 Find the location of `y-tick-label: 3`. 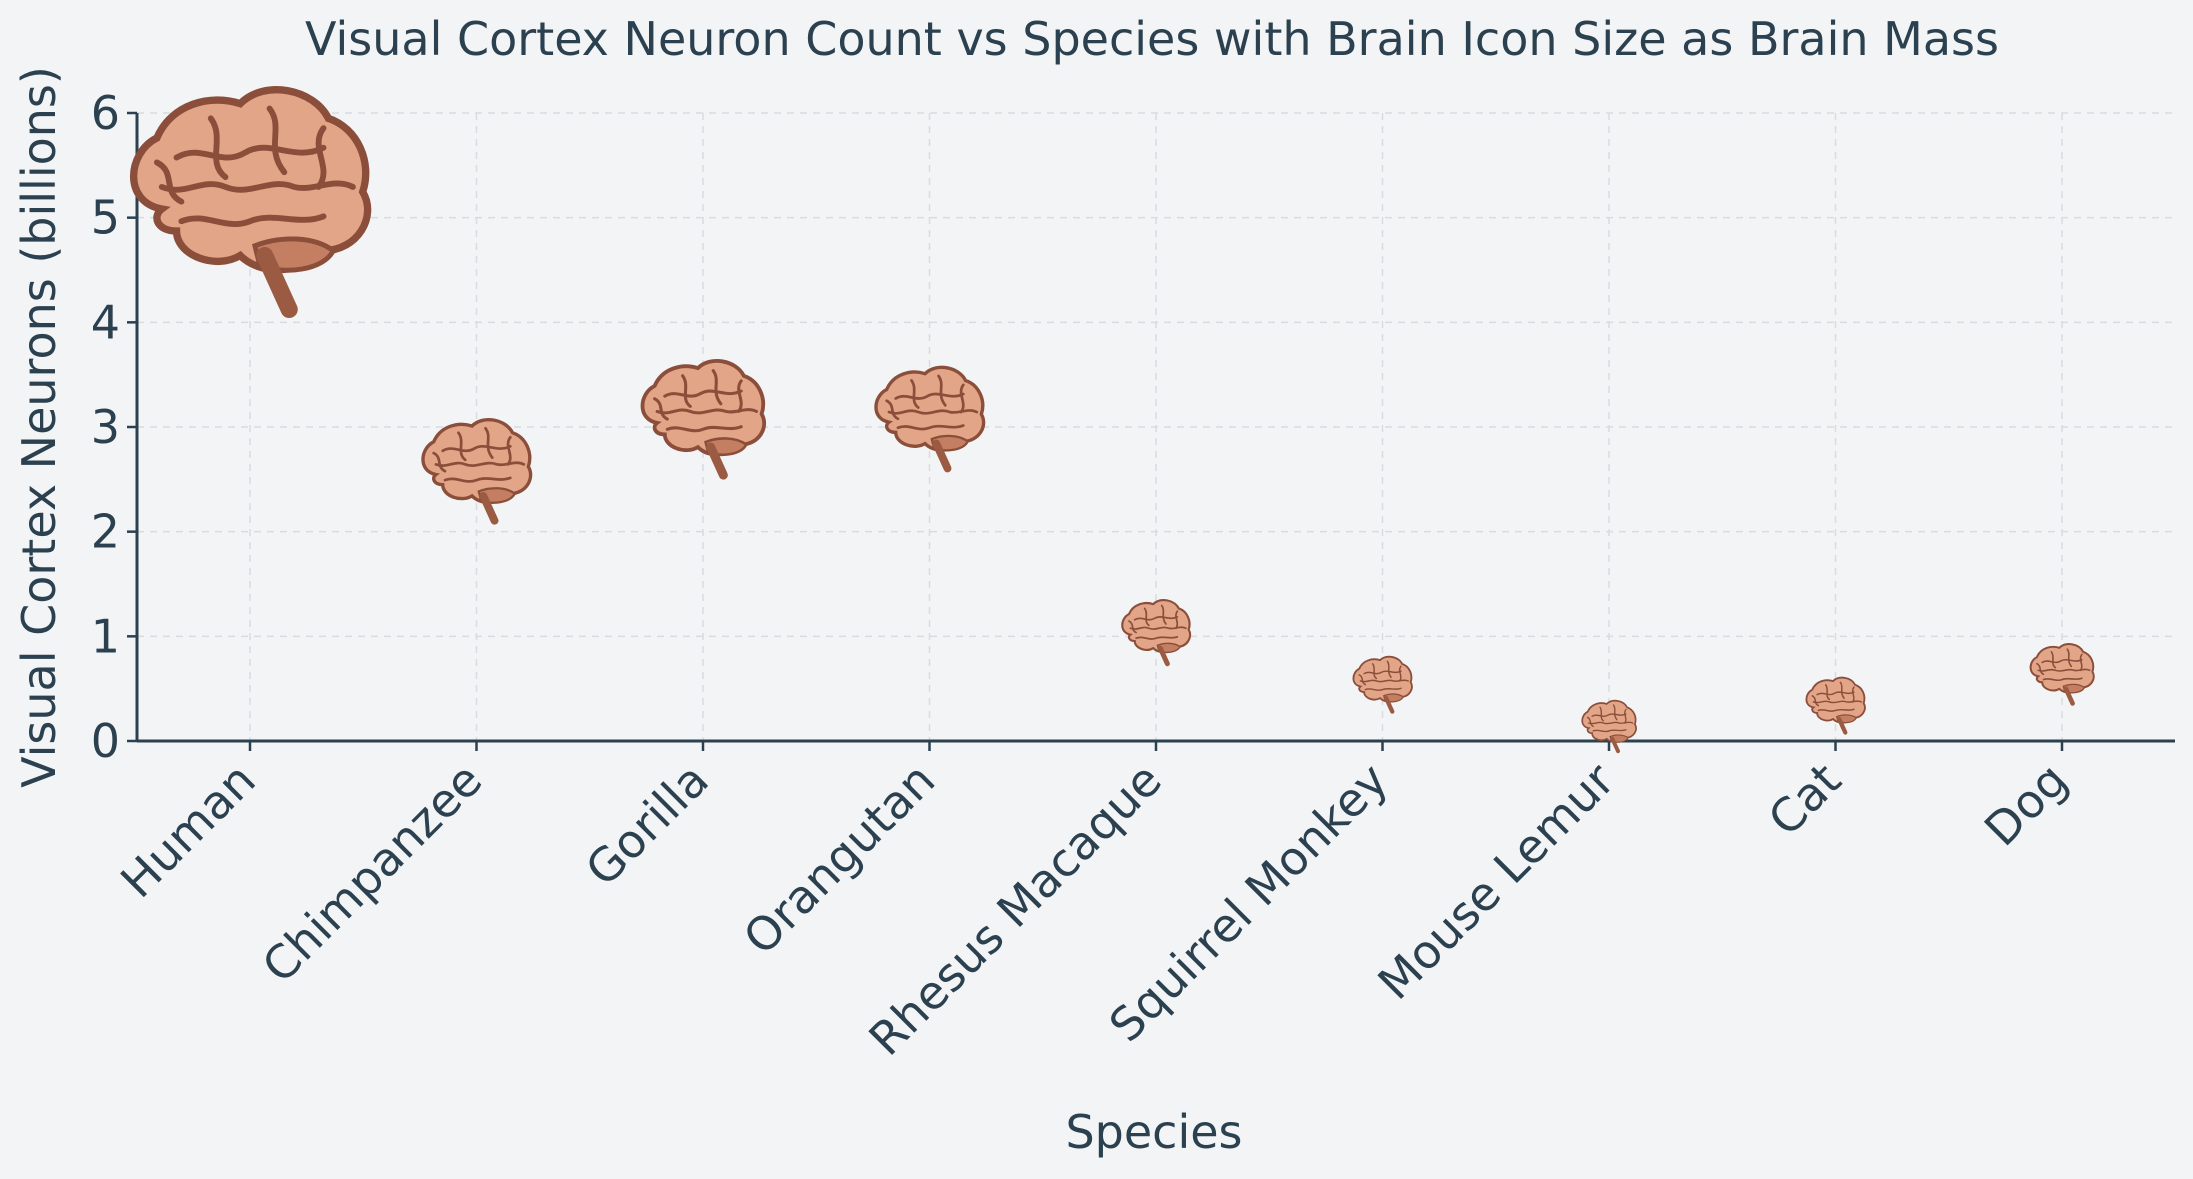

y-tick-label: 3 is located at coordinates (105, 427).